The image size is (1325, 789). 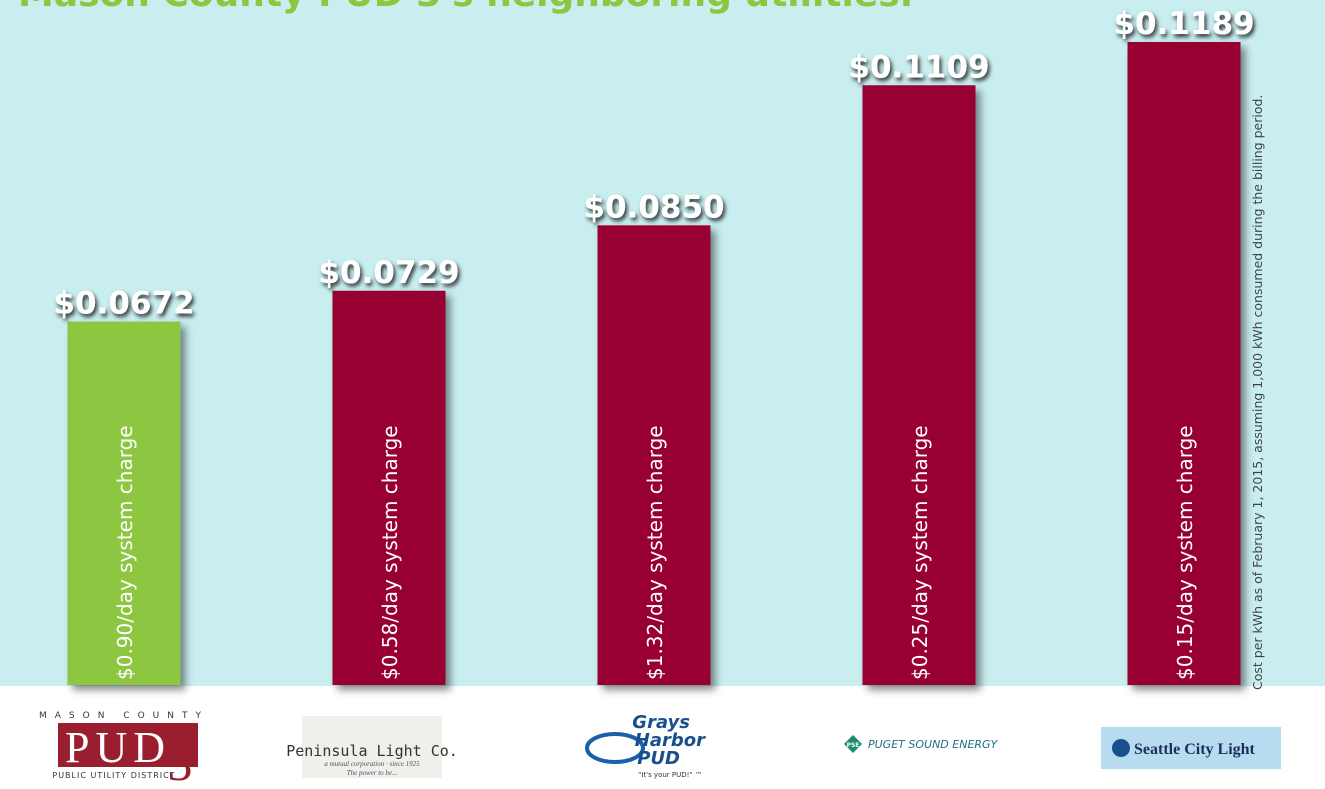 I want to click on logo-grays-harbor: Grays Harbor PUD "It's your PUD!" ™, so click(x=645, y=745).